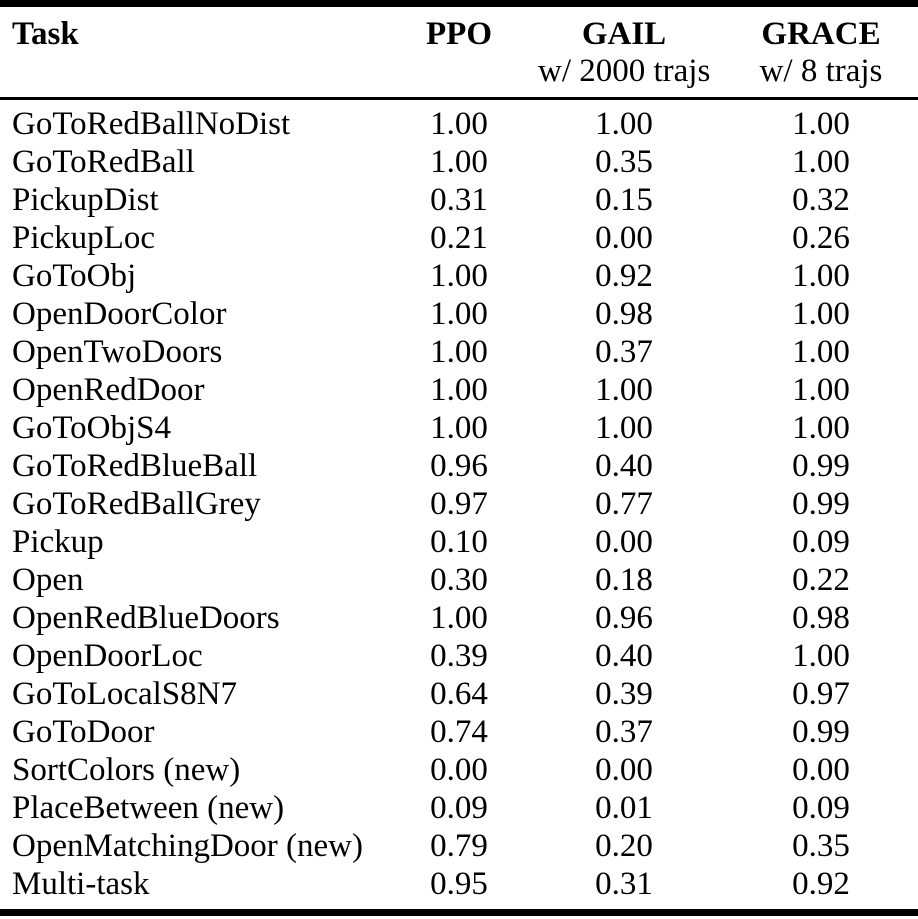  Describe the element at coordinates (624, 34) in the screenshot. I see `column-label-gail: GAIL` at that location.